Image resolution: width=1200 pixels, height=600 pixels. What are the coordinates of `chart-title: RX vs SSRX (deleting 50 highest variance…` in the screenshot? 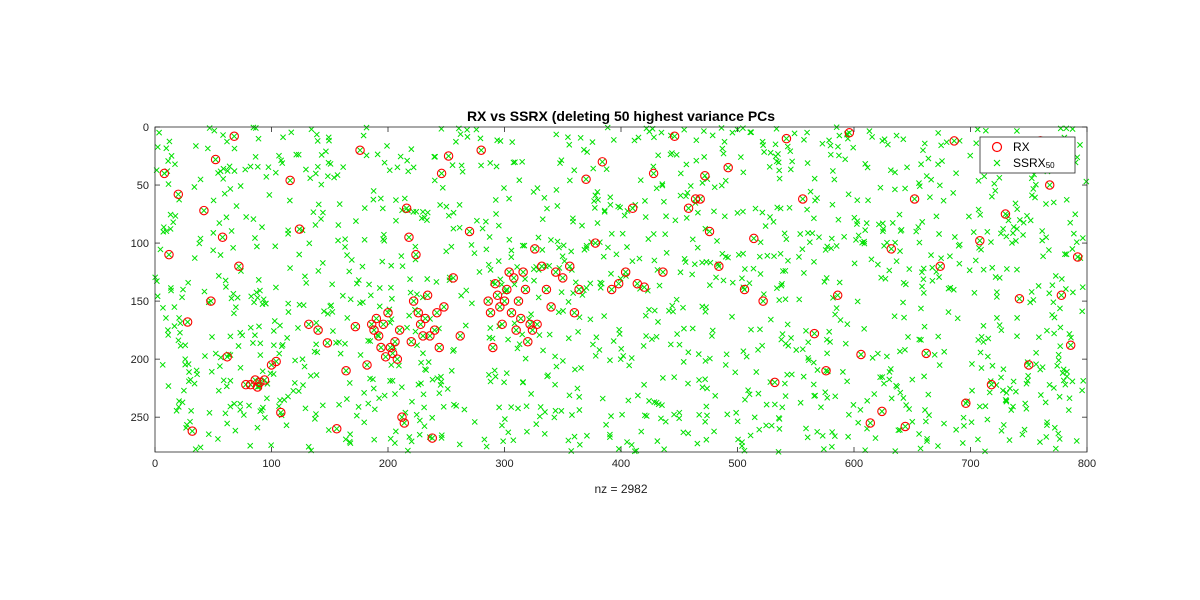 It's located at (621, 116).